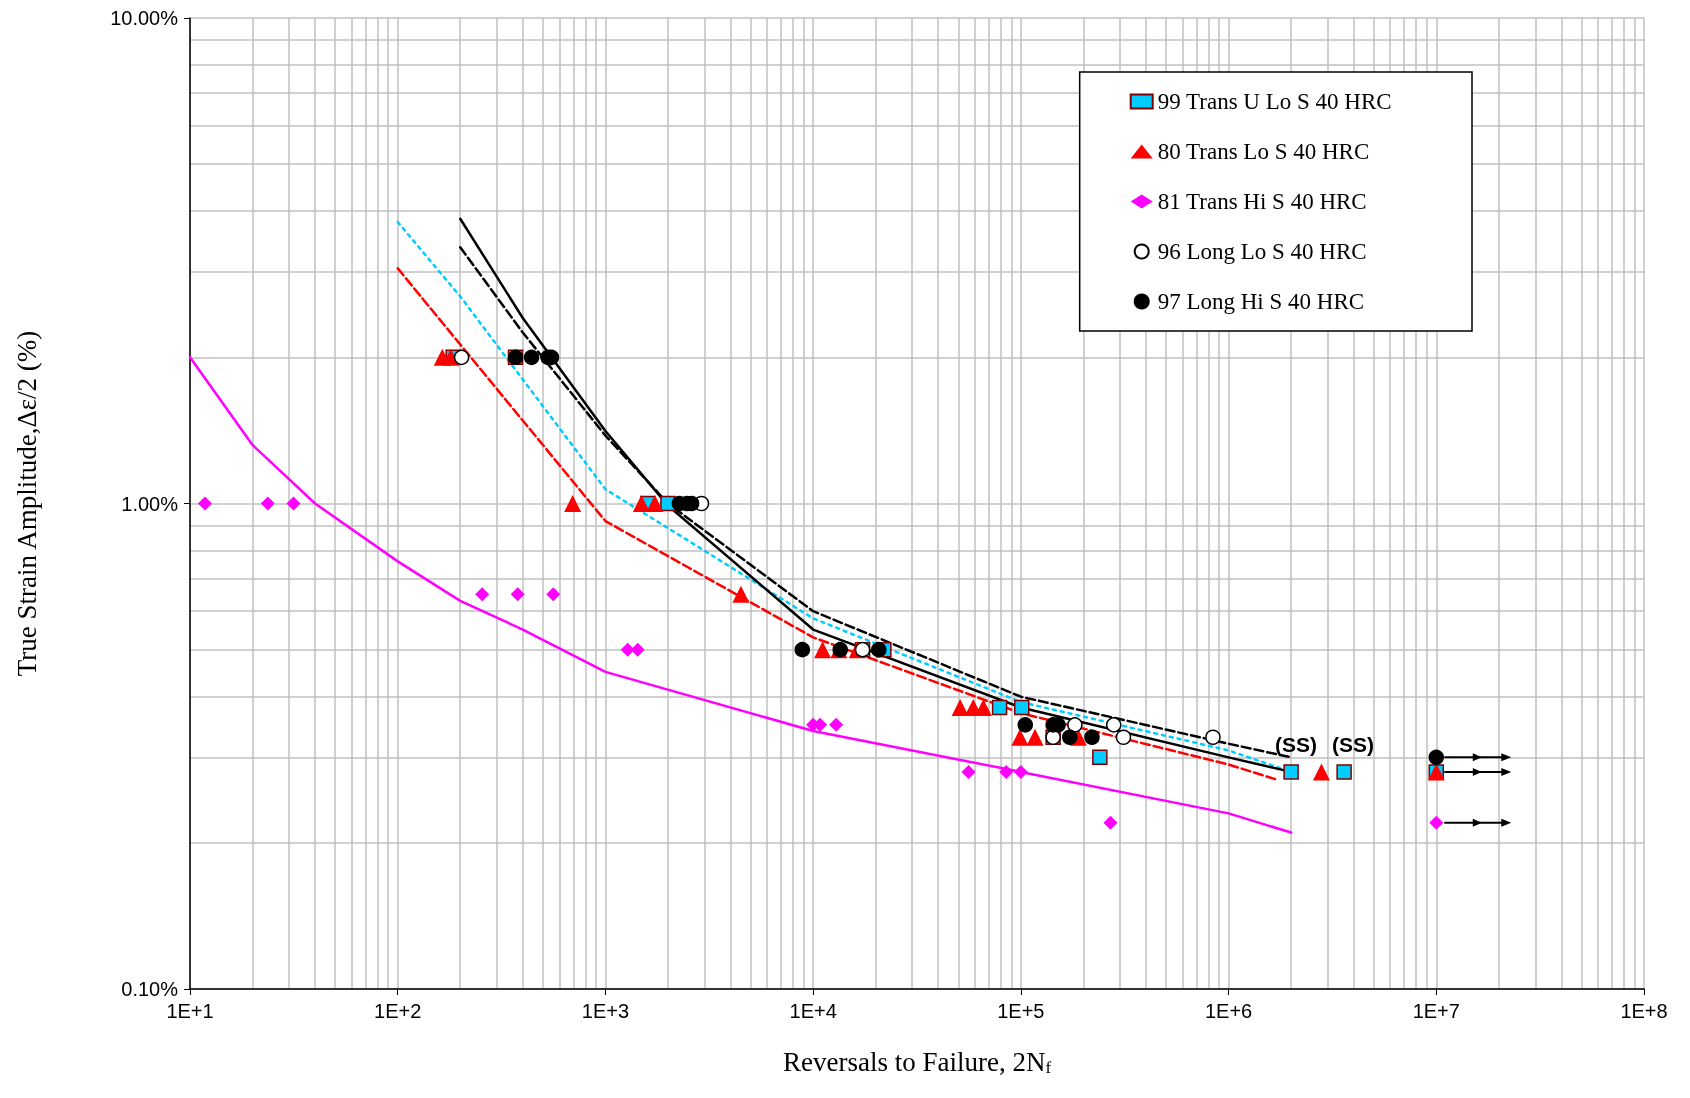 The width and height of the screenshot is (1690, 1098). I want to click on y-tick-label: 10.00%, so click(144, 18).